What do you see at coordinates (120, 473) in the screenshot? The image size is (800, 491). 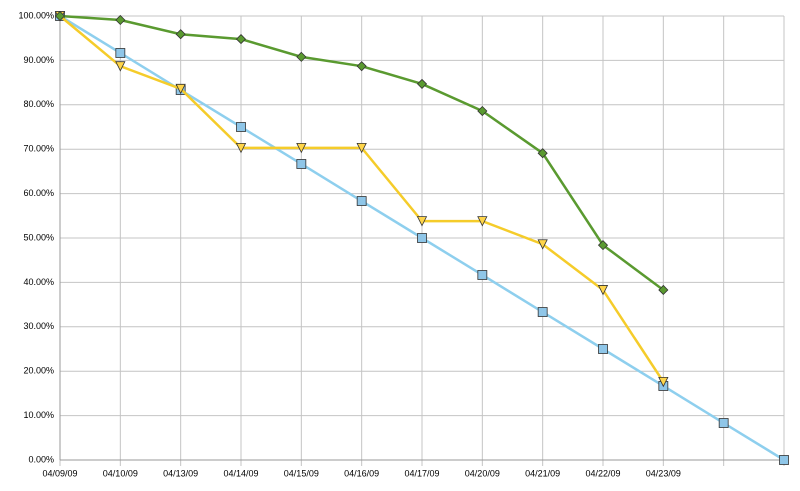 I see `x-tick-label: 04/10/09` at bounding box center [120, 473].